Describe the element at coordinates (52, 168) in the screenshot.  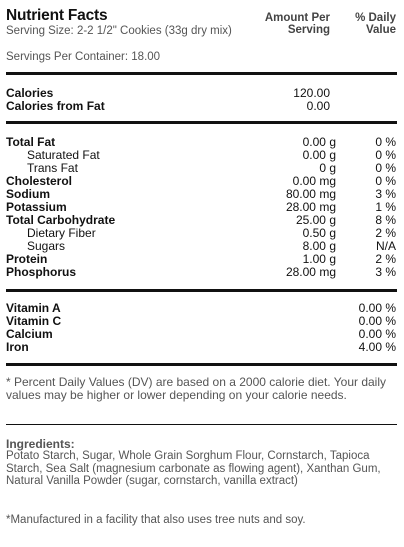
I see `nutrient-label: Trans Fat` at that location.